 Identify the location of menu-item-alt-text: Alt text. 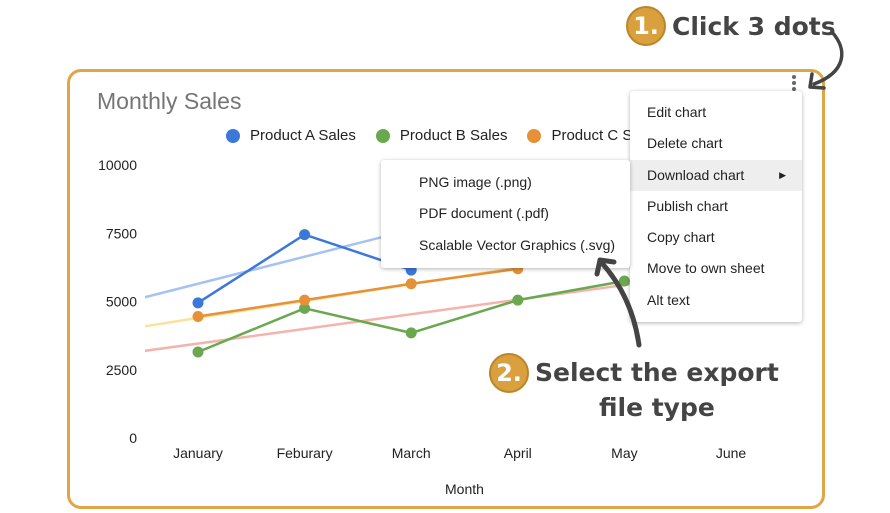
(716, 300).